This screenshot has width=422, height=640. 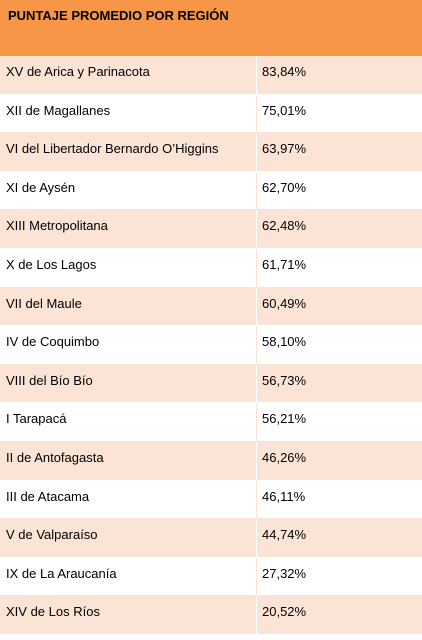 What do you see at coordinates (284, 110) in the screenshot?
I see `score-cell: 75,01%` at bounding box center [284, 110].